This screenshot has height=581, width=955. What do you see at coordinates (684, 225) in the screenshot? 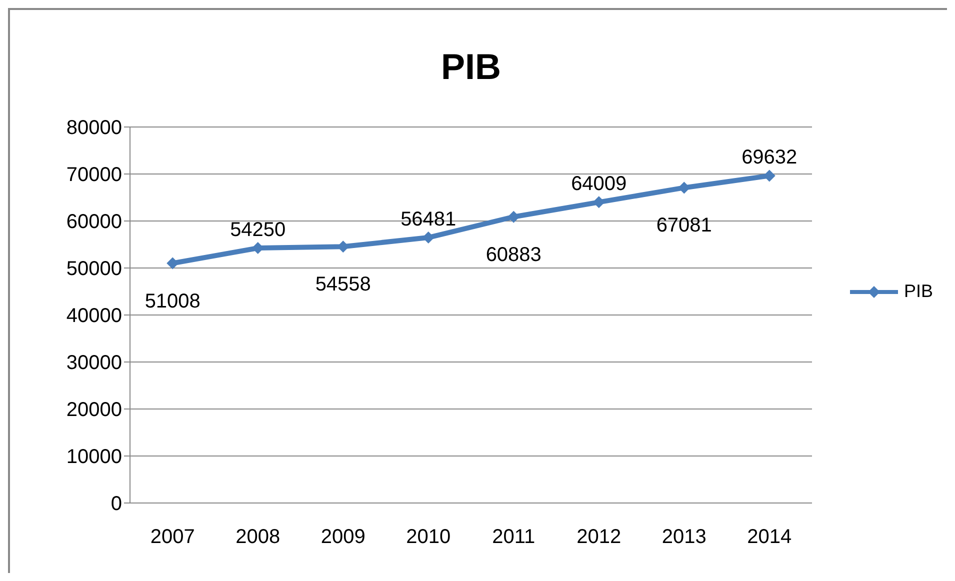
I see `data-label: 67081` at bounding box center [684, 225].